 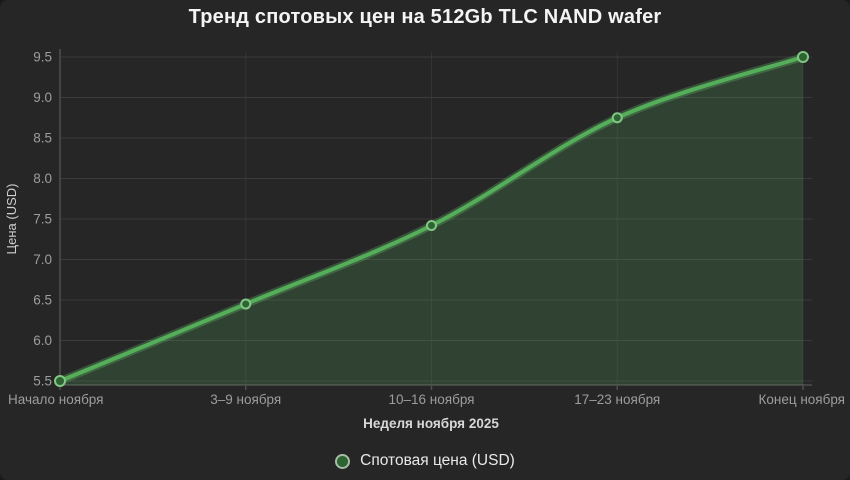 I want to click on x-axis-title: Неделя ноября 2025, so click(x=431, y=423).